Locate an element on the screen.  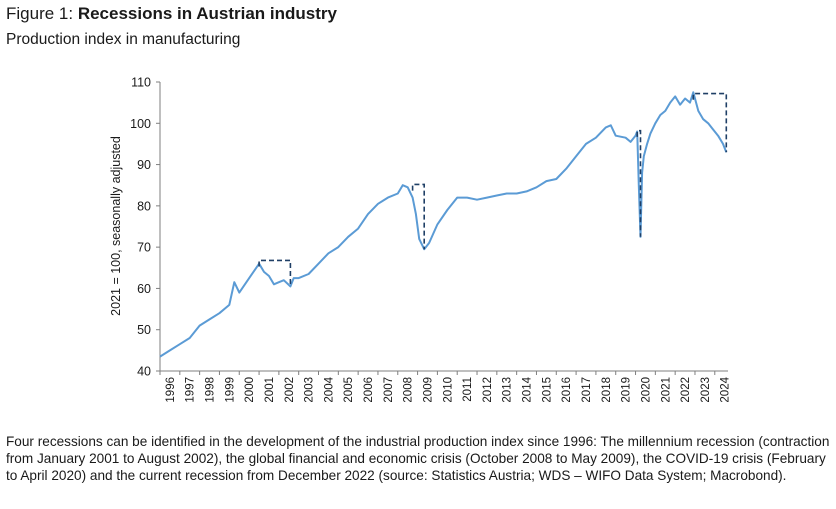
chart-subtitle: Production index in manufacturing is located at coordinates (123, 39).